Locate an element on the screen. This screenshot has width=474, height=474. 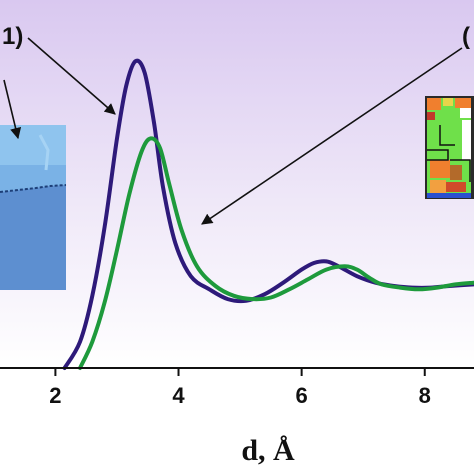
inset-image-right is located at coordinates (449, 147).